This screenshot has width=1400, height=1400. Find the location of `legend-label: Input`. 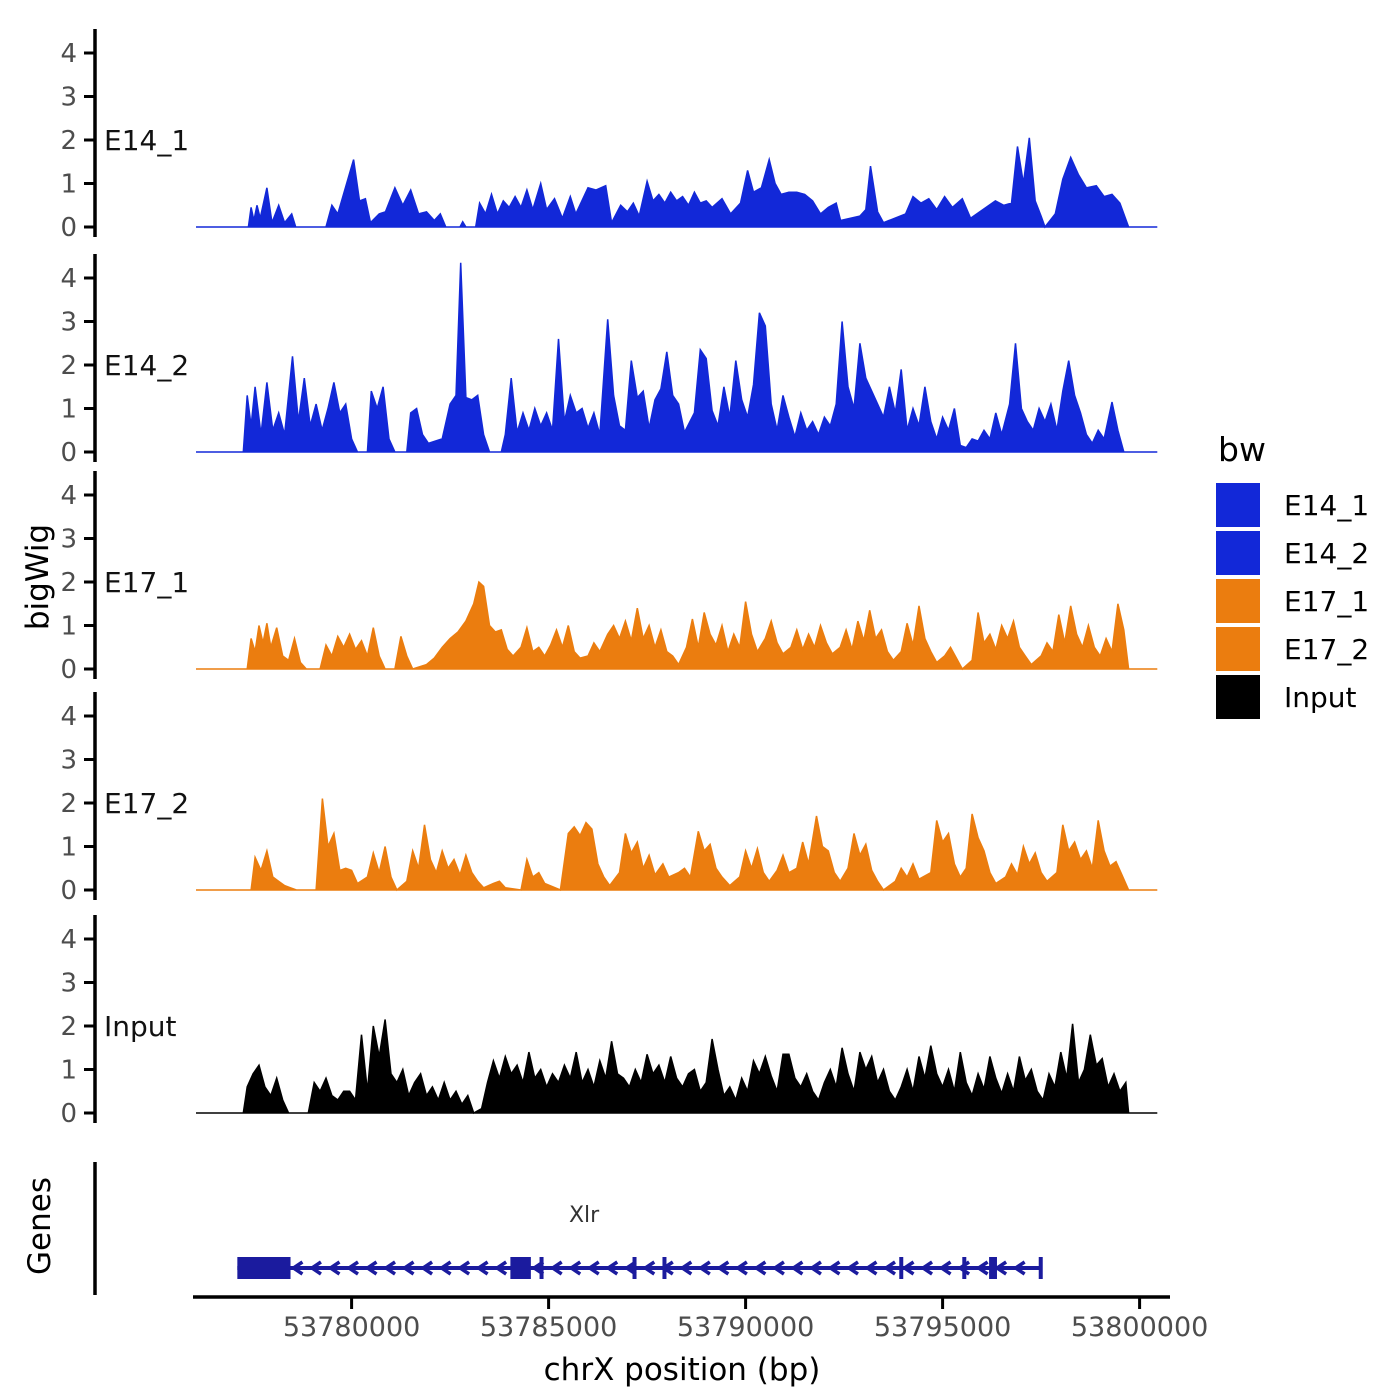

legend-label: Input is located at coordinates (1320, 697).